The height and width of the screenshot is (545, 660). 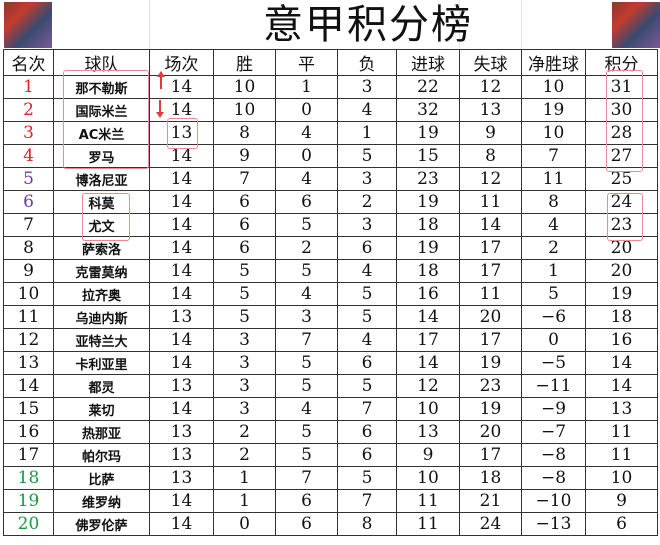 What do you see at coordinates (28, 225) in the screenshot?
I see `cell-rank: 7` at bounding box center [28, 225].